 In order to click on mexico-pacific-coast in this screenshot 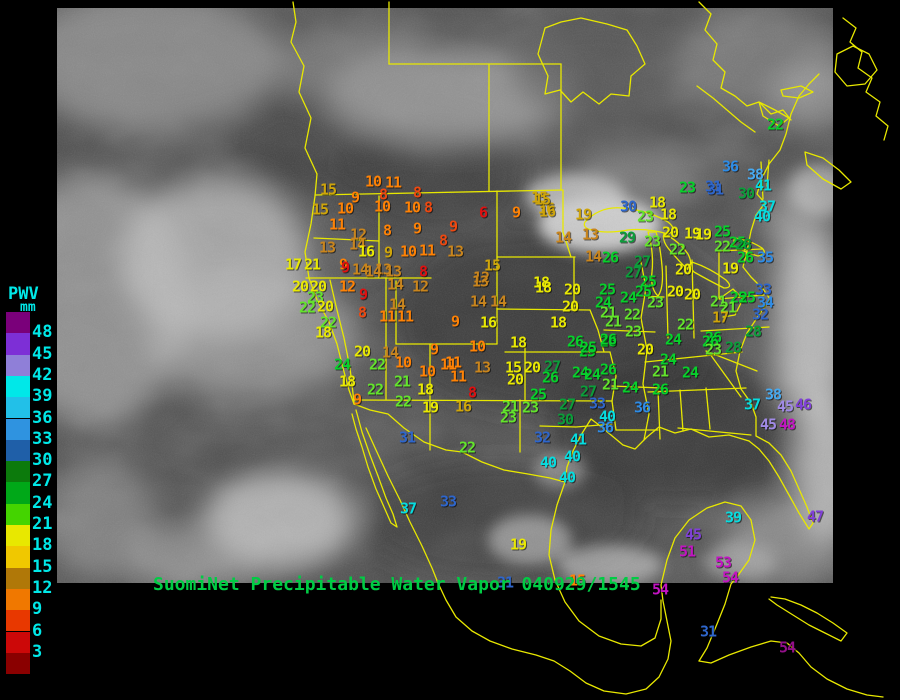, I will do `click(554, 638)`.